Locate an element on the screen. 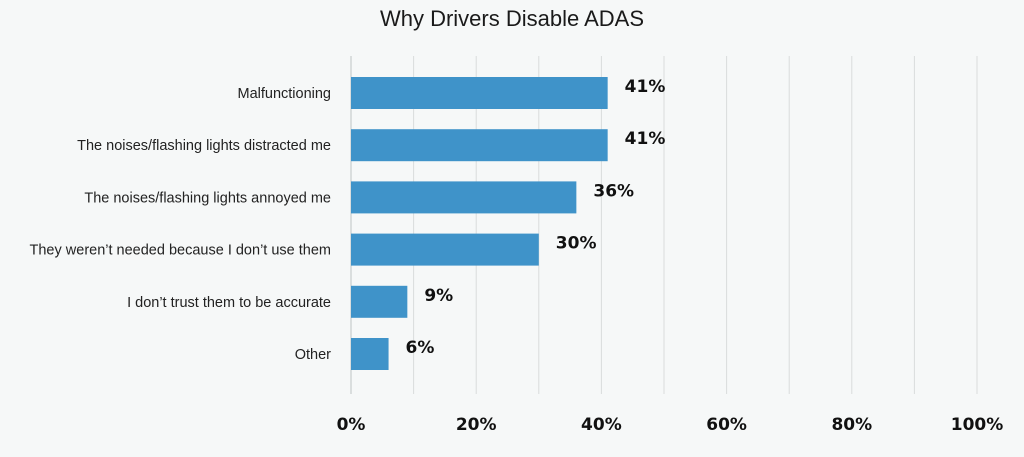  category-label: Other is located at coordinates (313, 355).